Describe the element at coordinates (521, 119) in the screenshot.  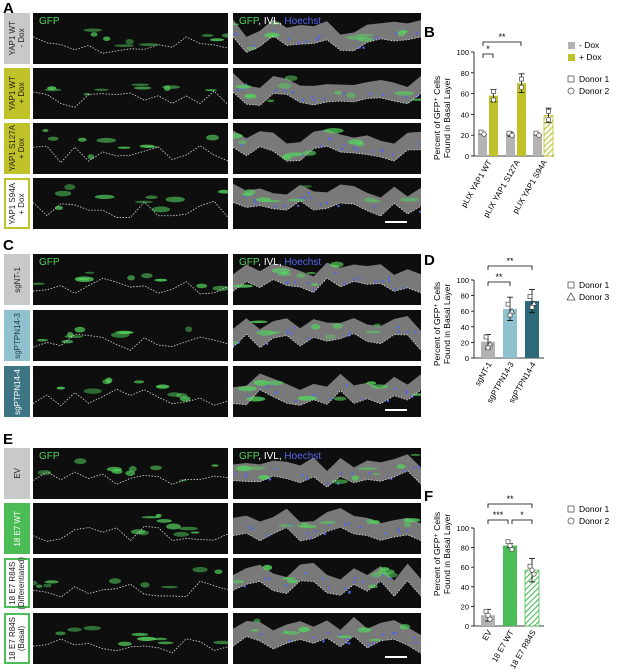
I see `chart-b-bar-plus-dox` at that location.